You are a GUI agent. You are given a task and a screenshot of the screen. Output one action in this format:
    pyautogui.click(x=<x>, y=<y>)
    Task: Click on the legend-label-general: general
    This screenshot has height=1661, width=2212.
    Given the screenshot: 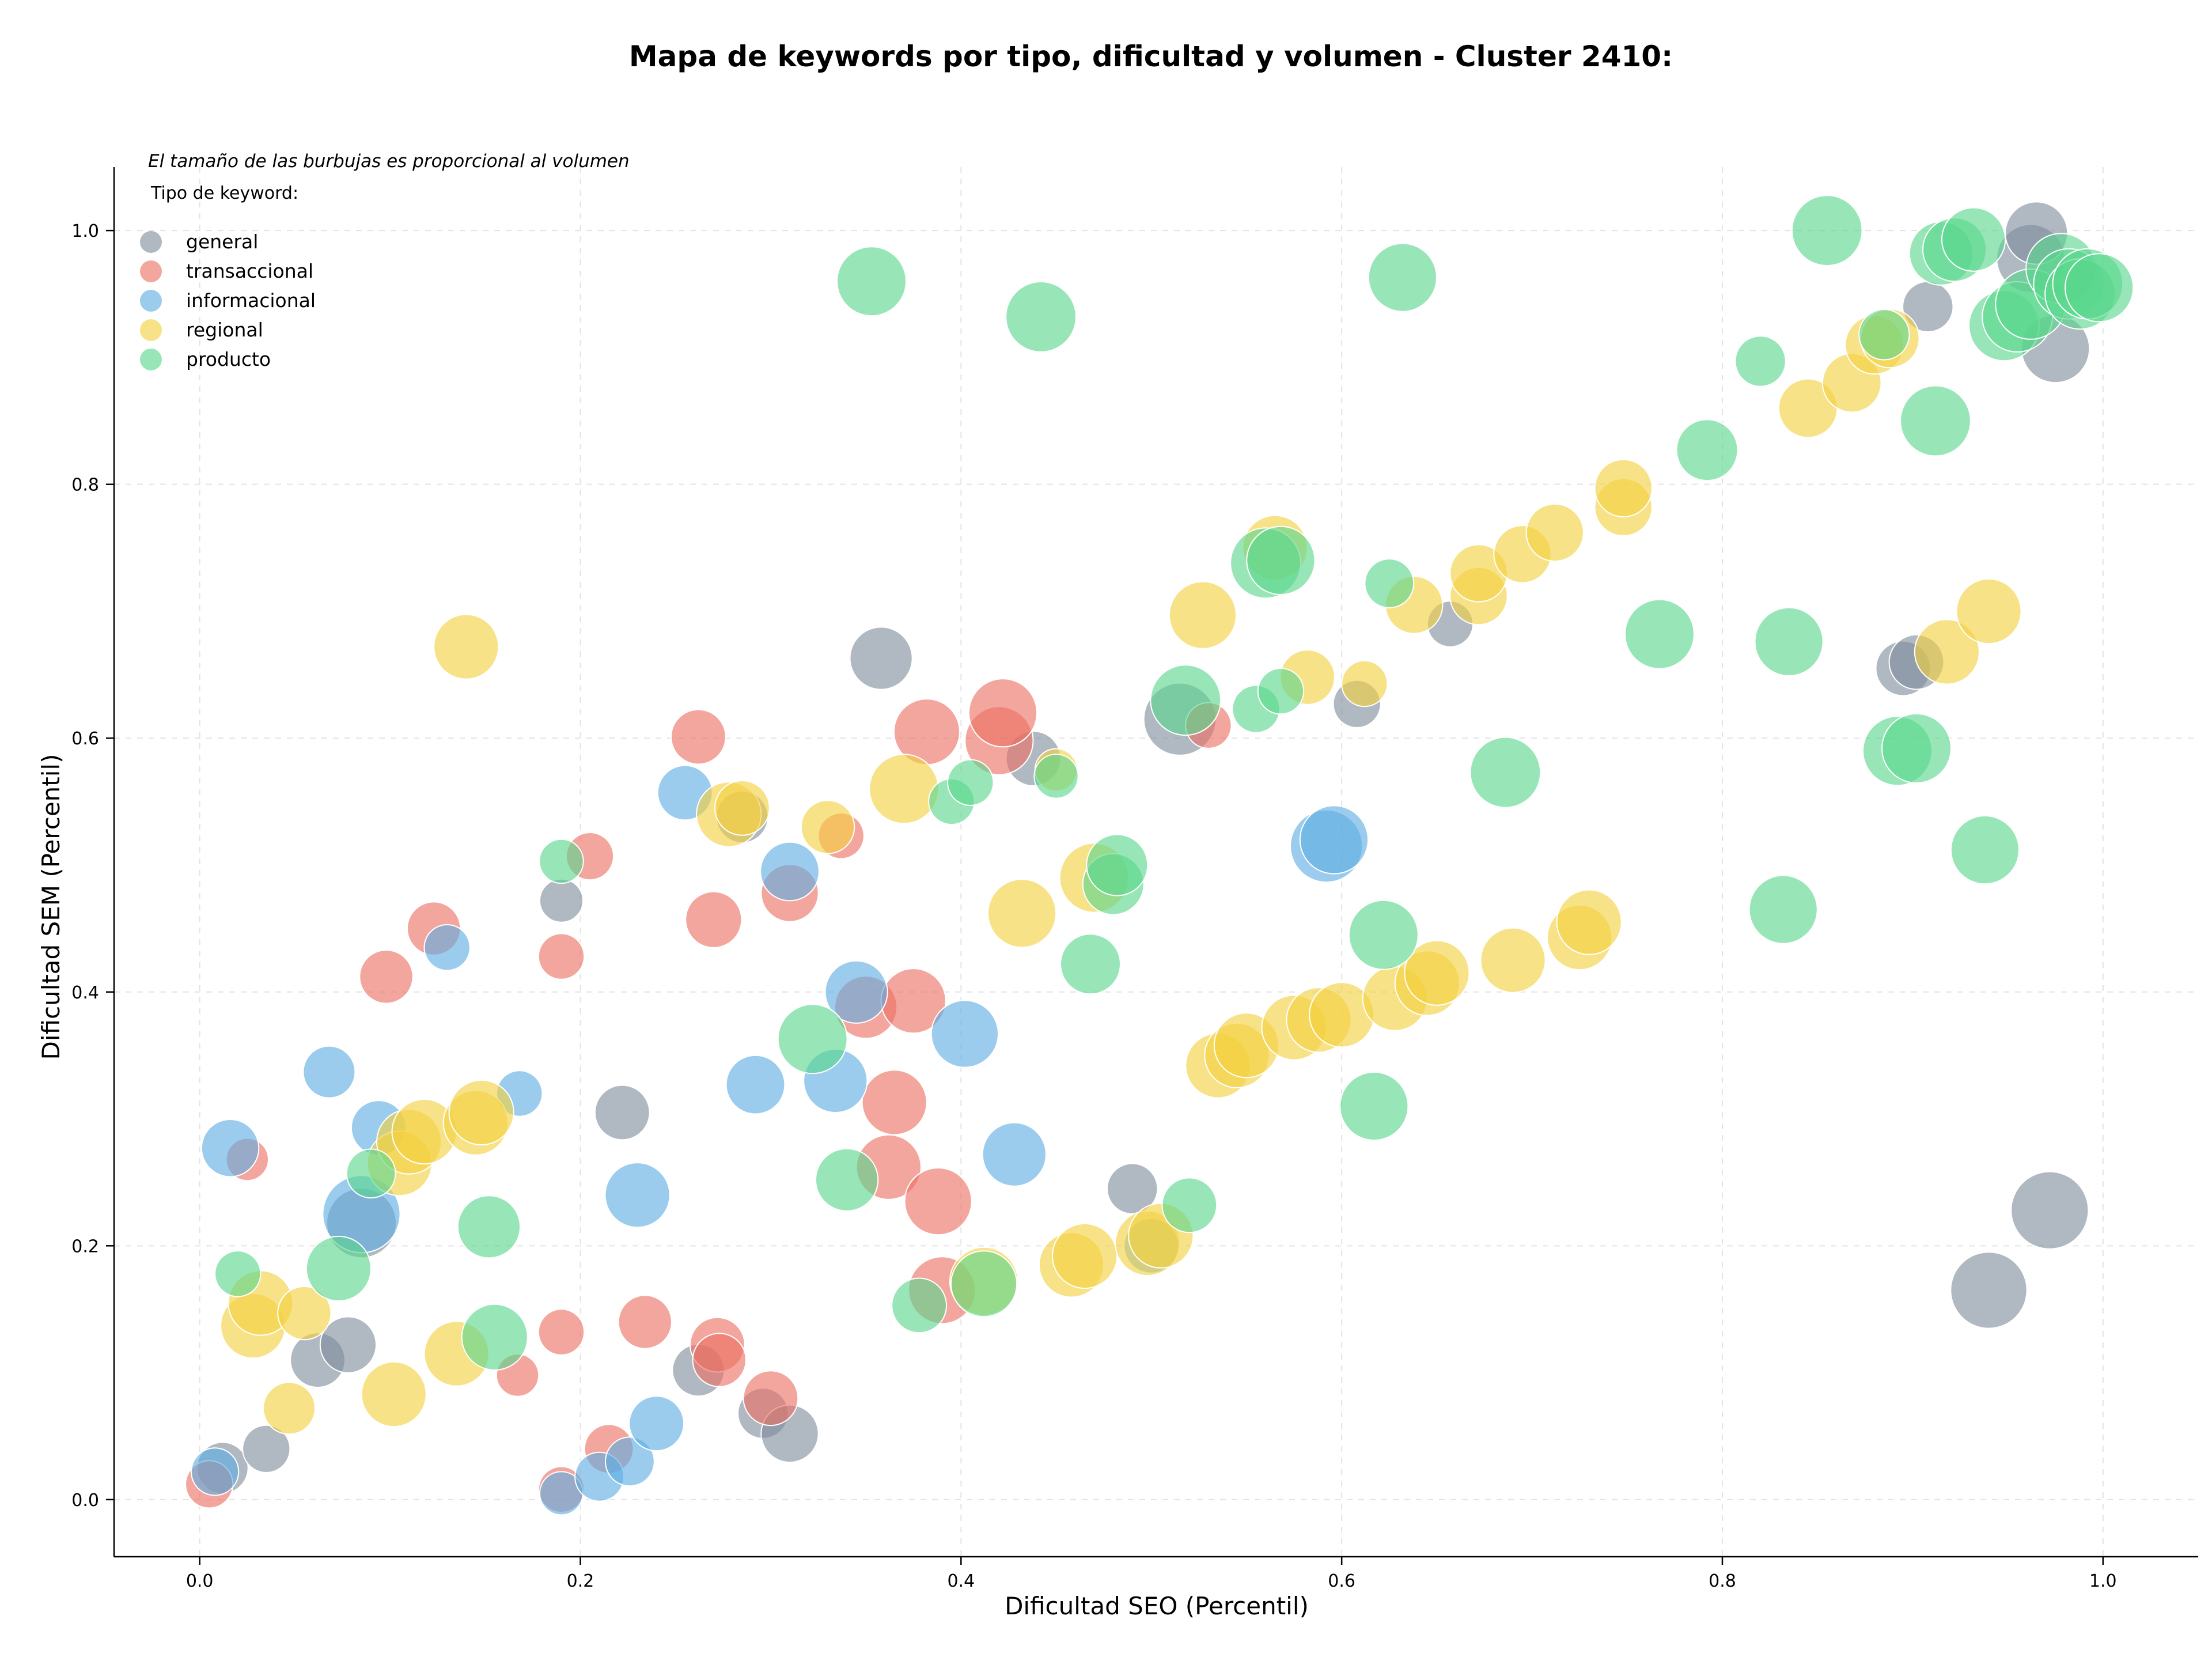 What is the action you would take?
    pyautogui.click(x=222, y=241)
    